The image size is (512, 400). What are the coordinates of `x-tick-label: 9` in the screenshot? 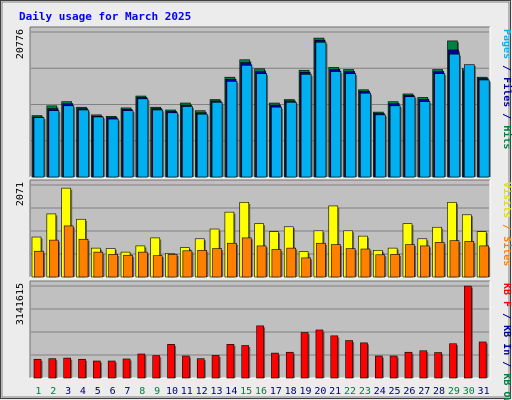 It's located at (157, 391).